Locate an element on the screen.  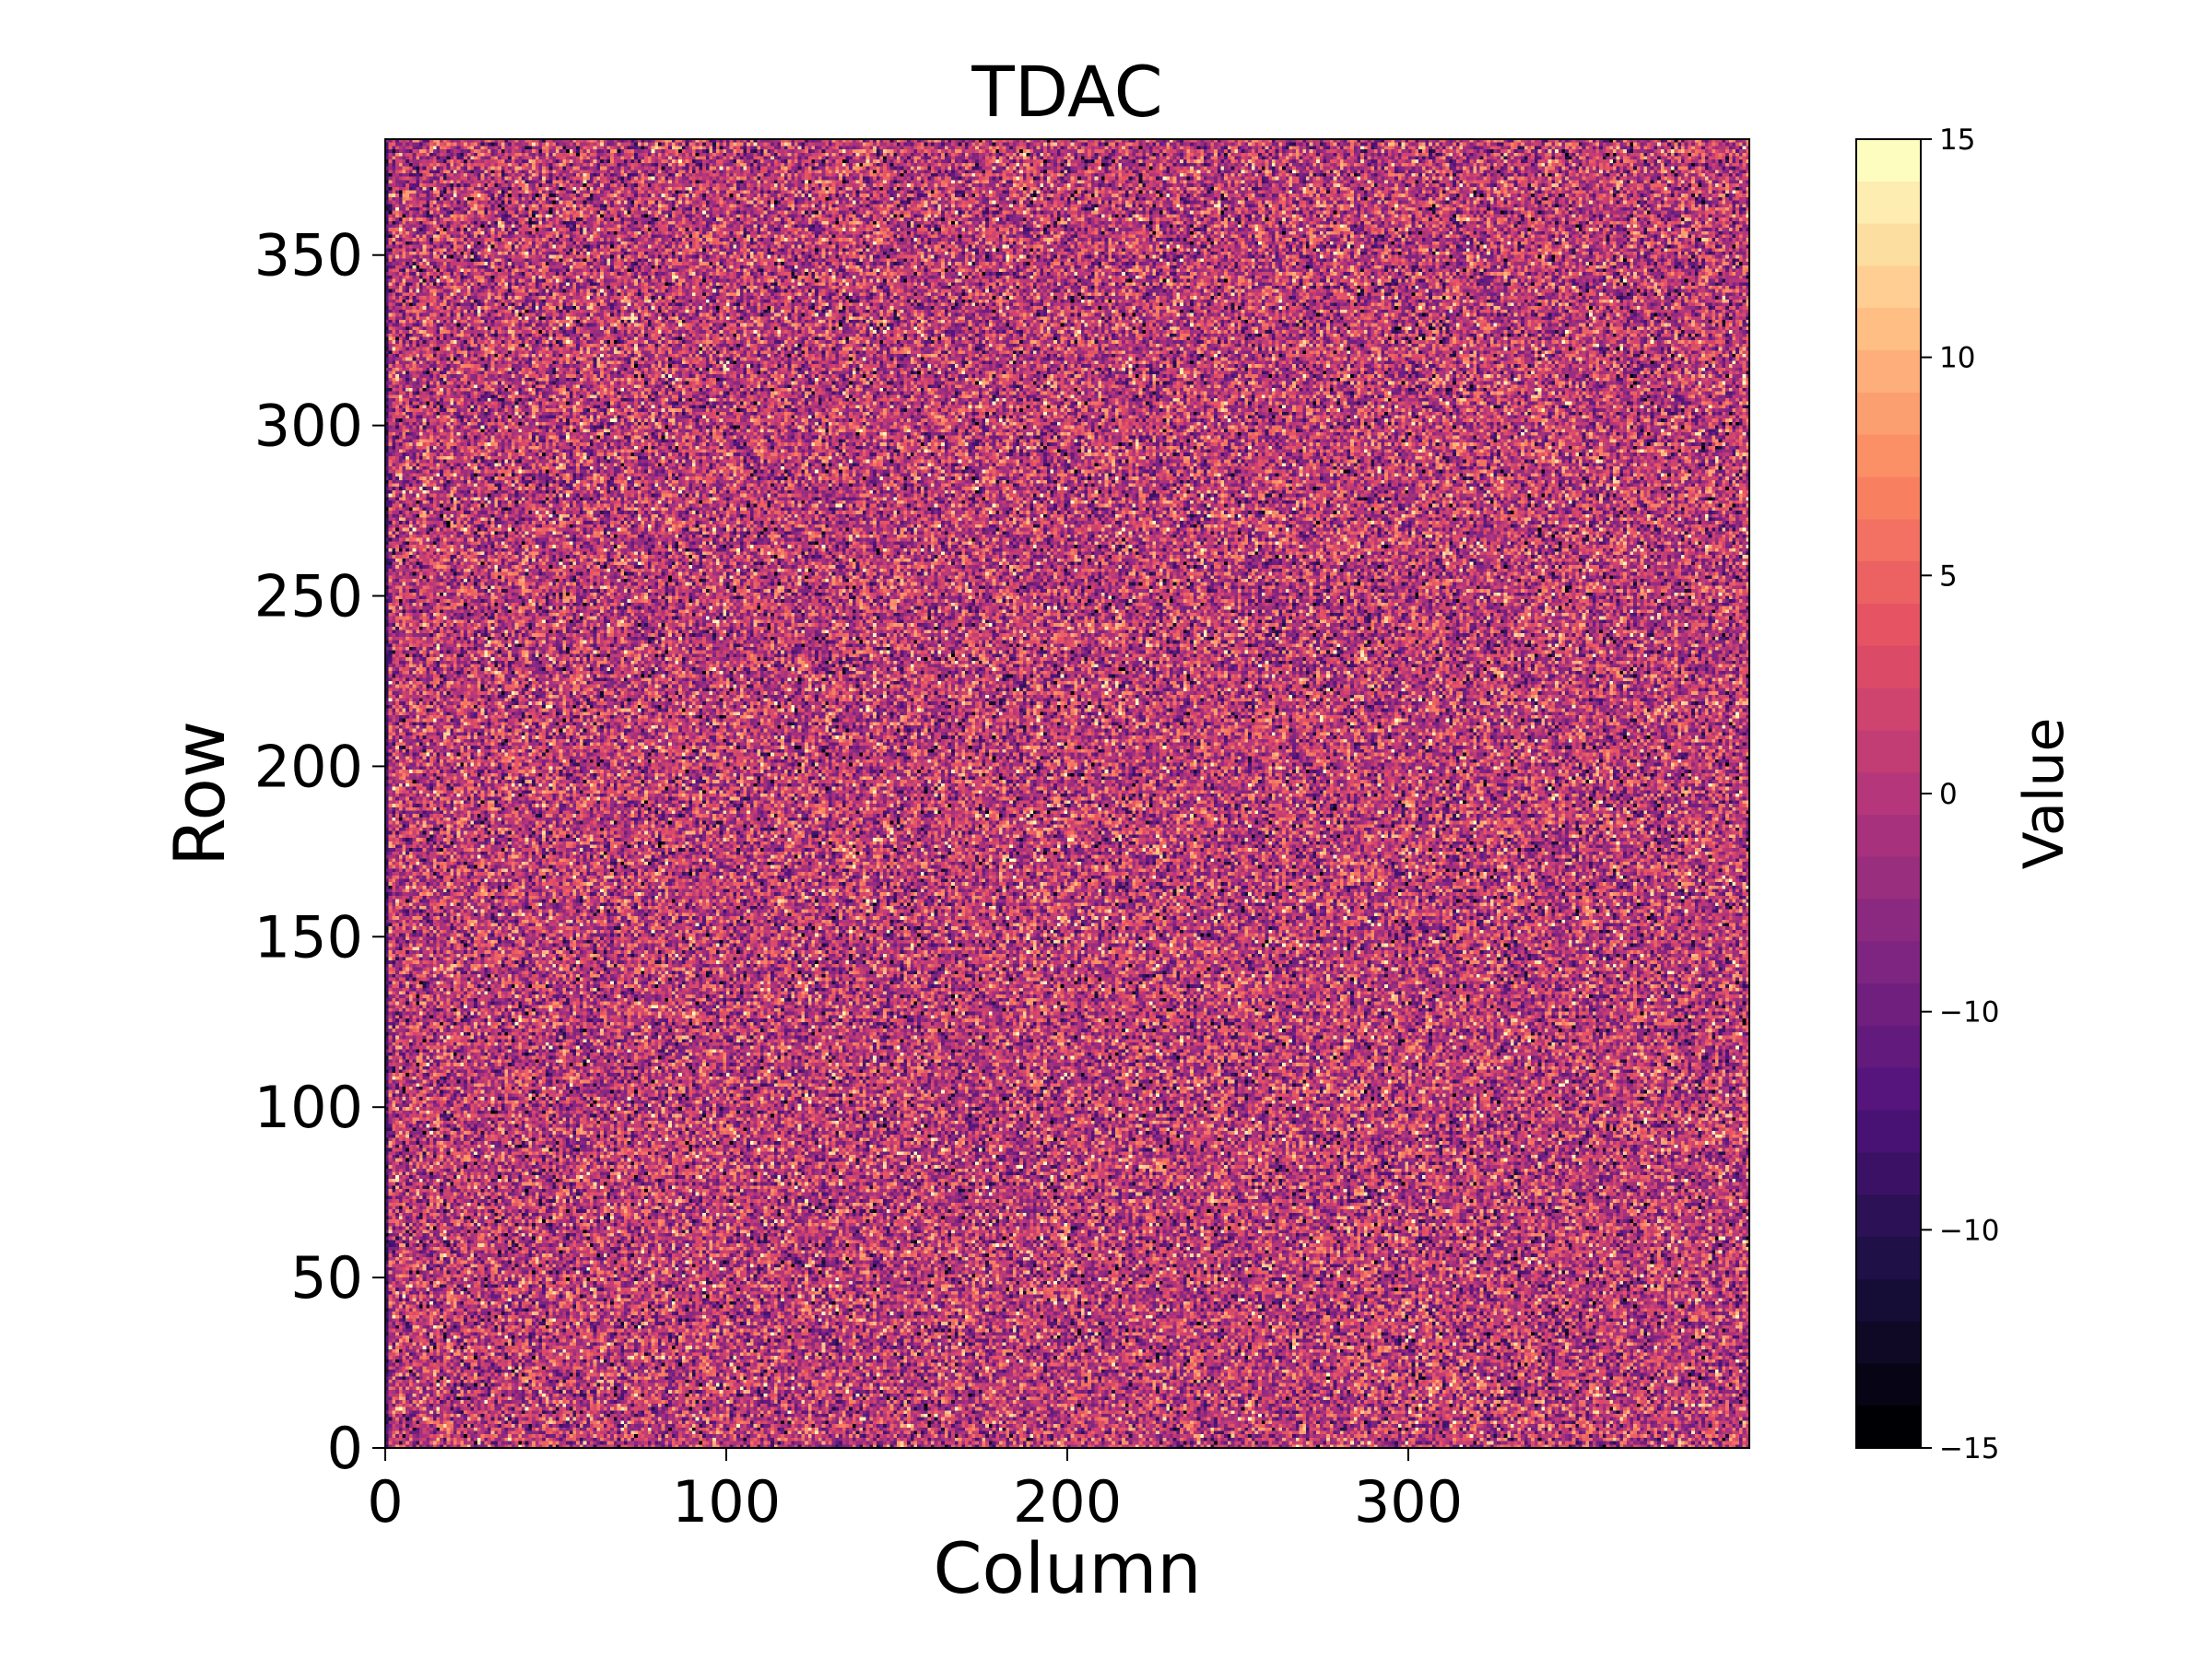
y-tick-label: 100 is located at coordinates (308, 1107).